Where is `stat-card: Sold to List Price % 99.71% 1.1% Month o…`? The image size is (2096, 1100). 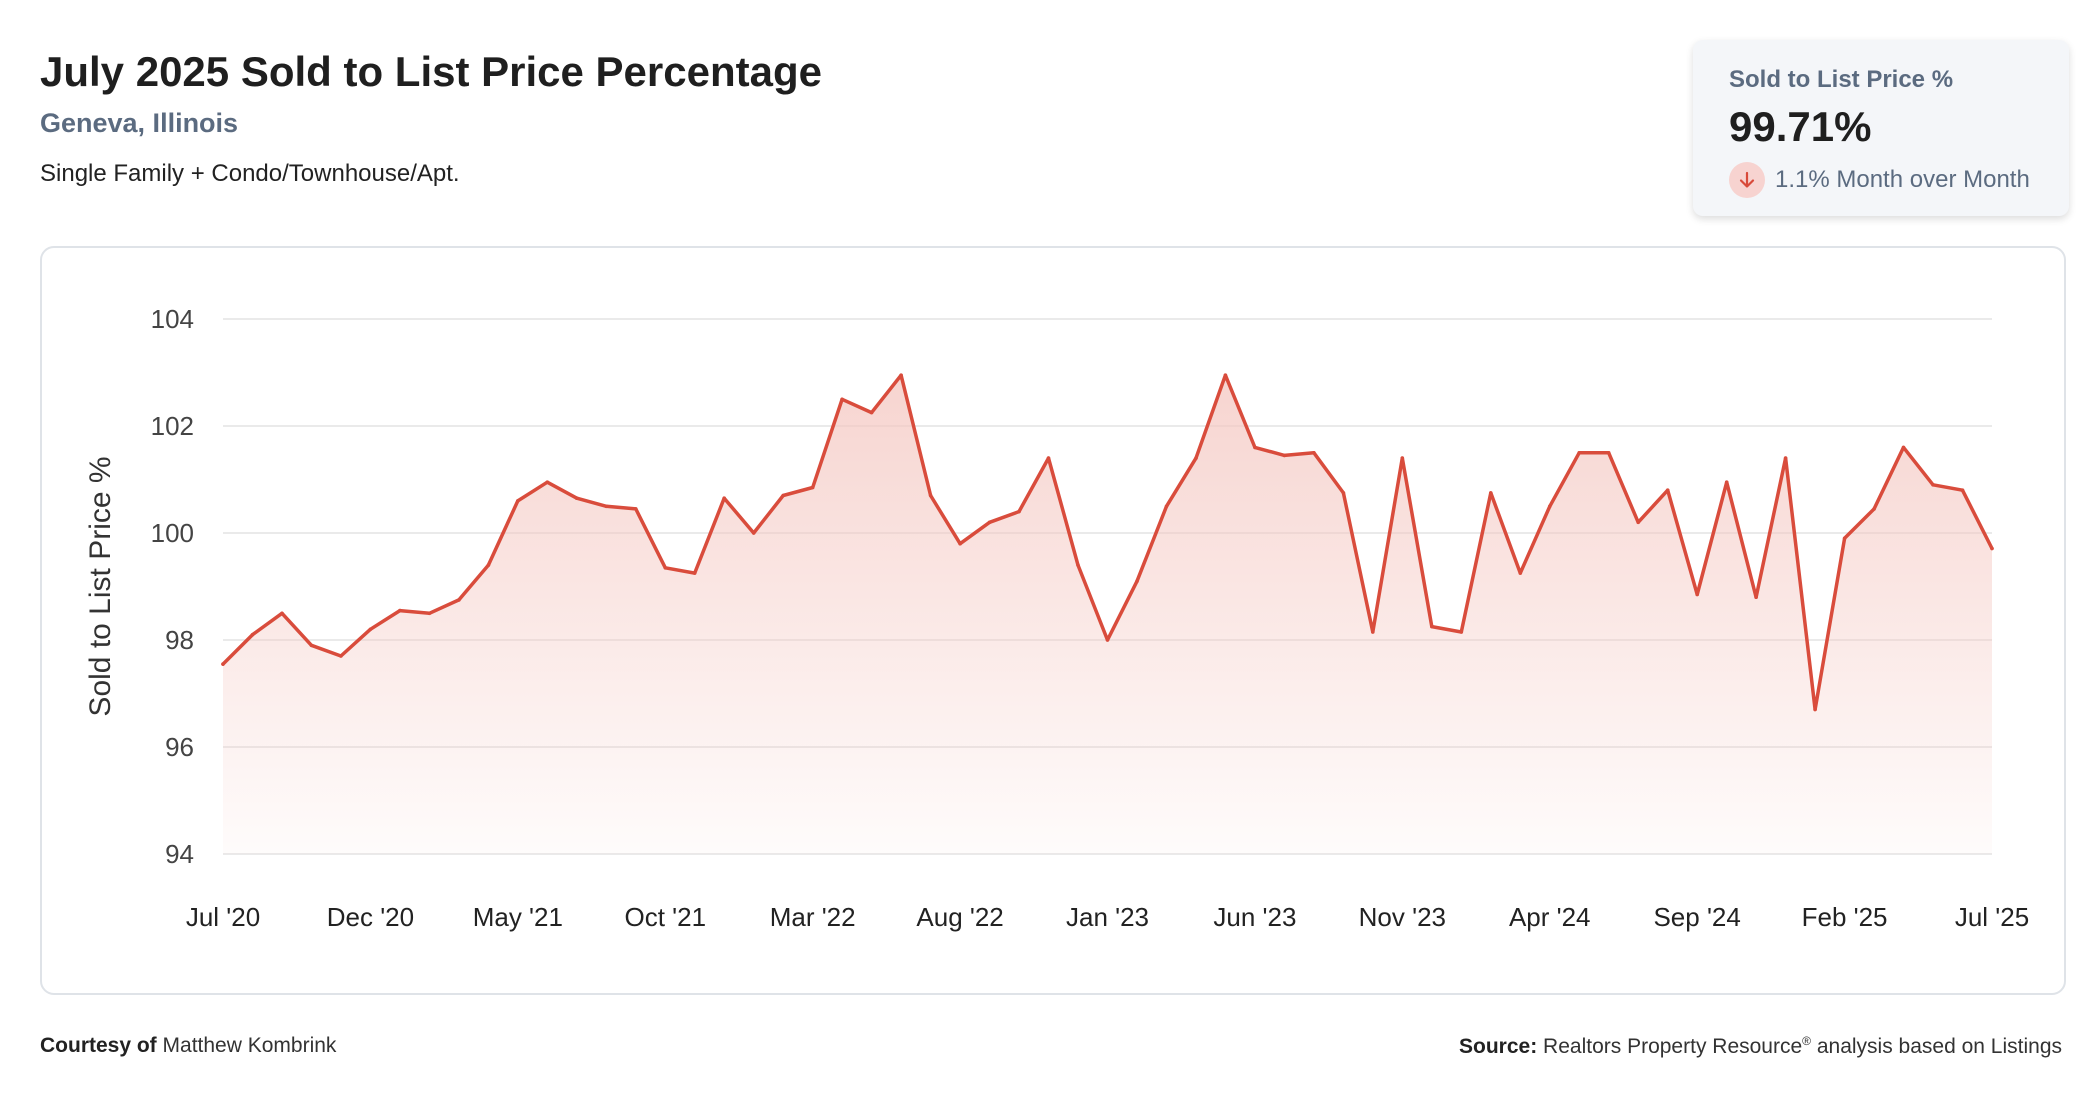 stat-card: Sold to List Price % 99.71% 1.1% Month o… is located at coordinates (1881, 128).